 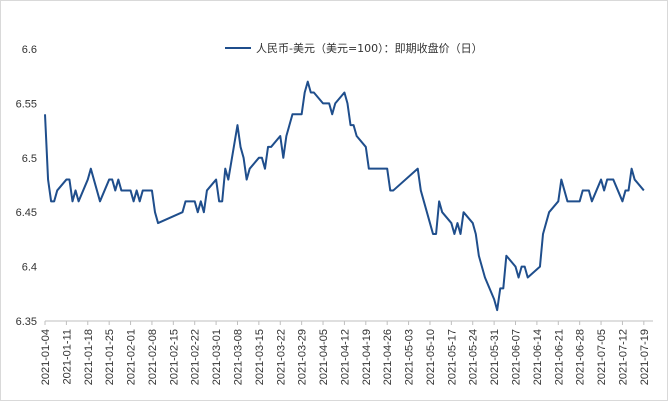 What do you see at coordinates (26, 213) in the screenshot?
I see `y-tick-label: 6.45` at bounding box center [26, 213].